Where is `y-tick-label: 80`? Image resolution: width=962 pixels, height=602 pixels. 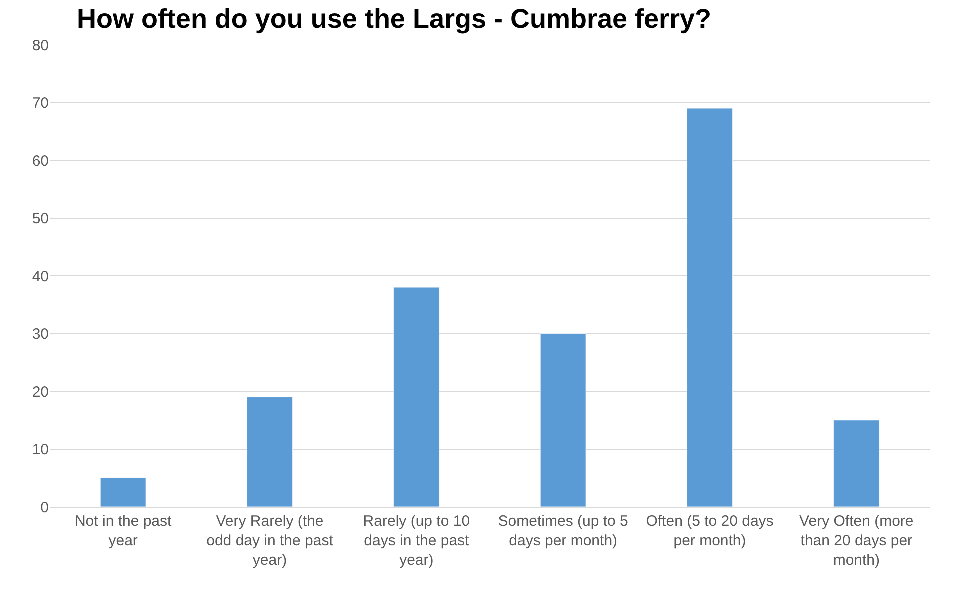 y-tick-label: 80 is located at coordinates (40, 45).